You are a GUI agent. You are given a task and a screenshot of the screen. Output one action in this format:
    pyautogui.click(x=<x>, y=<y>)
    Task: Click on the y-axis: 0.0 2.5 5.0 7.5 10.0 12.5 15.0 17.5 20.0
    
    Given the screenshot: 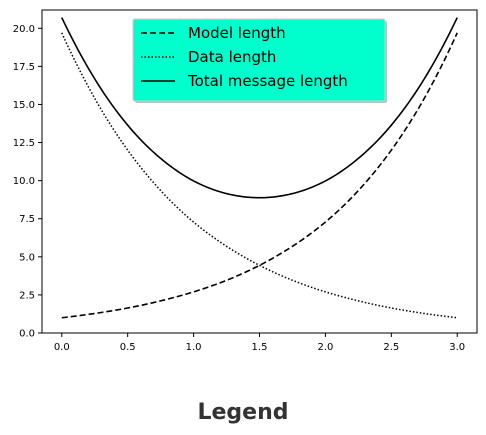 What is the action you would take?
    pyautogui.click(x=27, y=182)
    